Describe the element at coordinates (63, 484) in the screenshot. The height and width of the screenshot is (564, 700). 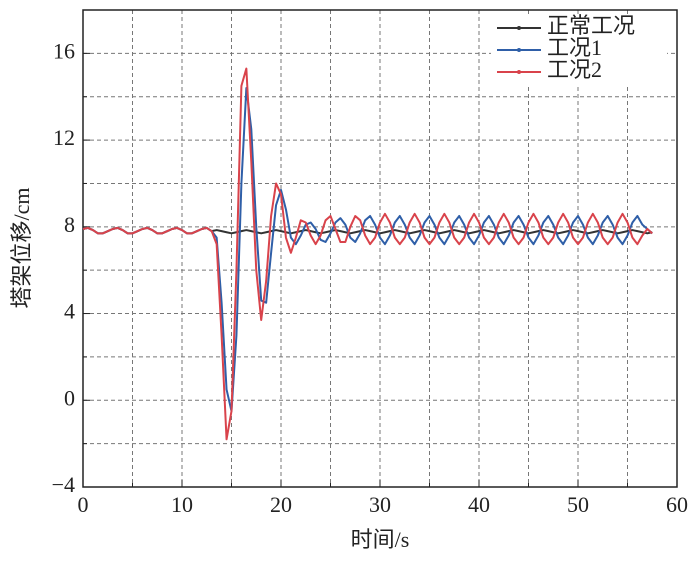
I see `y-tick-label: −4` at that location.